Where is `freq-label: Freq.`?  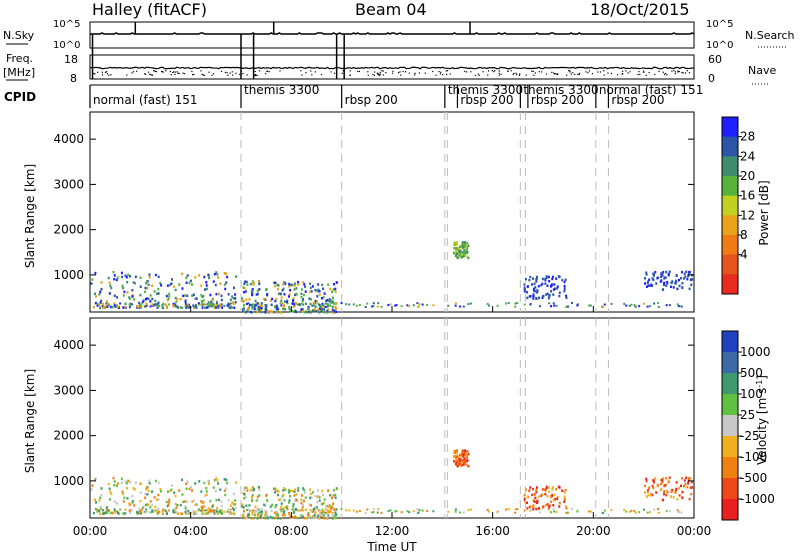 freq-label: Freq. is located at coordinates (19, 58).